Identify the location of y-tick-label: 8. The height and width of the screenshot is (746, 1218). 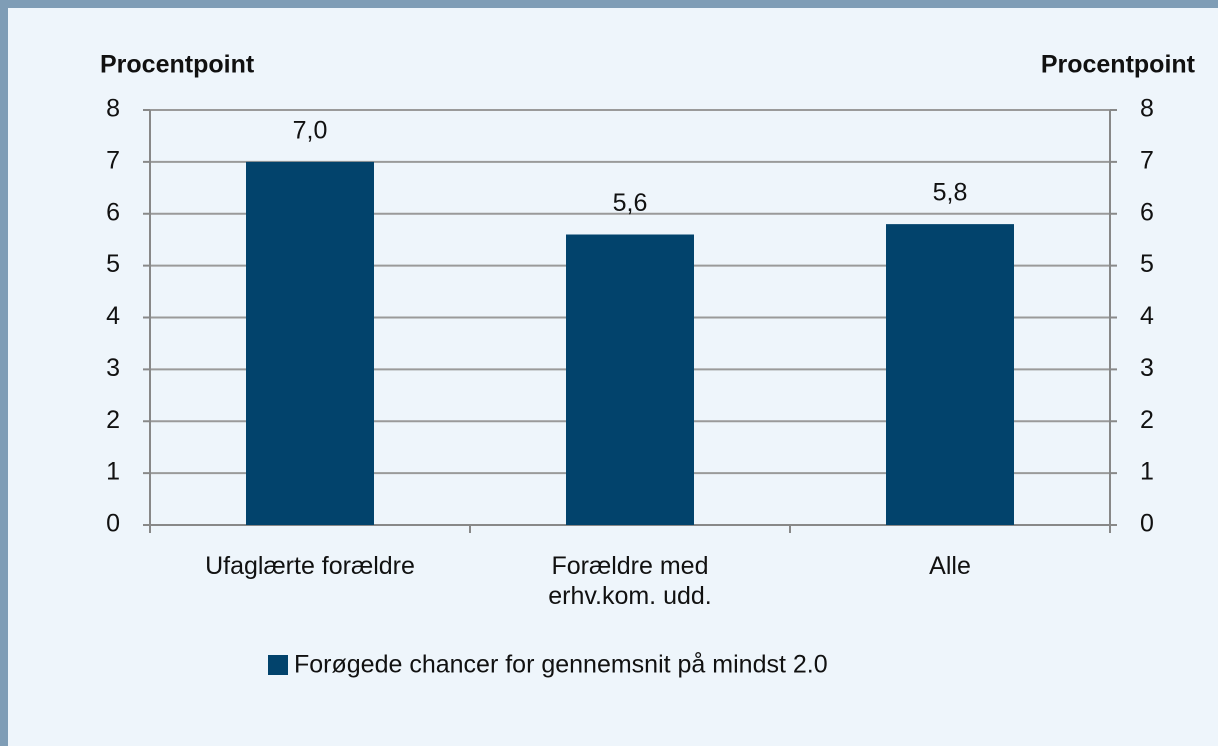
(113, 109).